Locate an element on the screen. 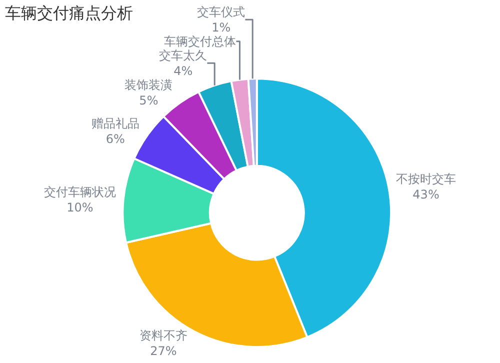 The width and height of the screenshot is (500, 363). data-label: 6% is located at coordinates (115, 139).